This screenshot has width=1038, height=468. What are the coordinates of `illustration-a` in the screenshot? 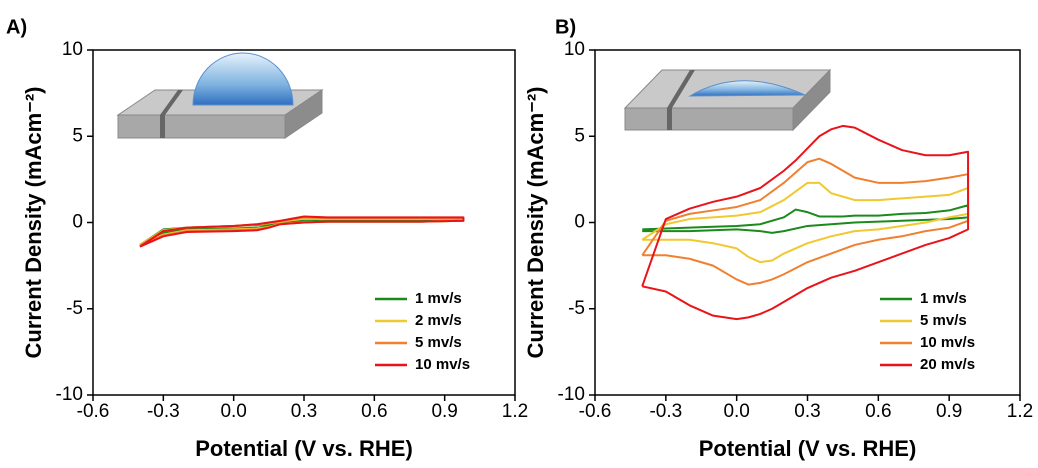 It's located at (220, 95).